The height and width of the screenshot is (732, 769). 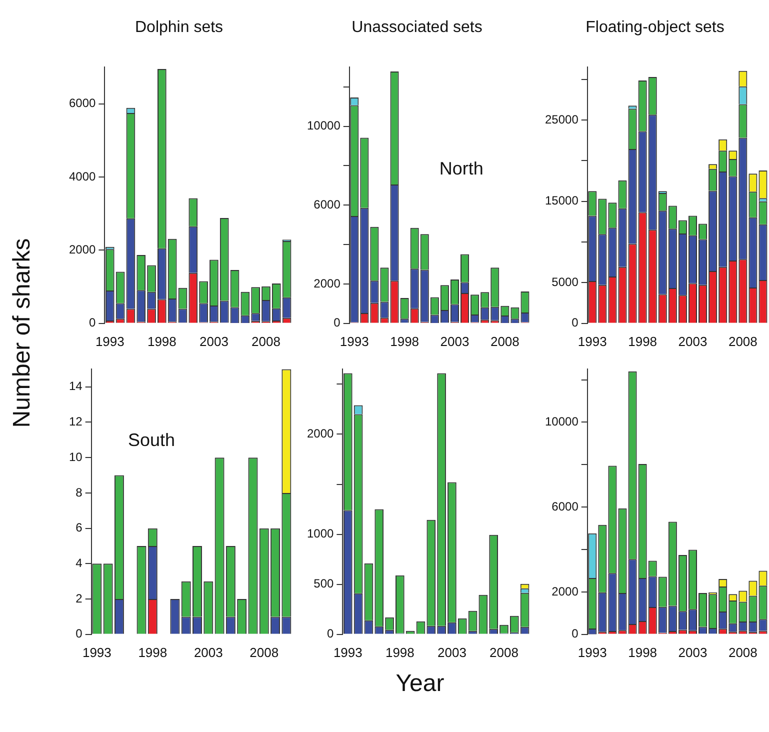 I want to click on y-tick-label: 1000, so click(x=320, y=533).